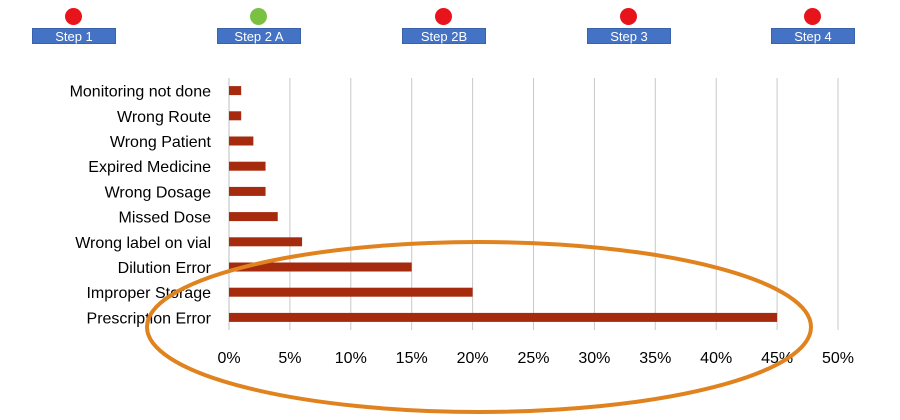 This screenshot has height=420, width=900. I want to click on x-tick-label: 10%, so click(351, 358).